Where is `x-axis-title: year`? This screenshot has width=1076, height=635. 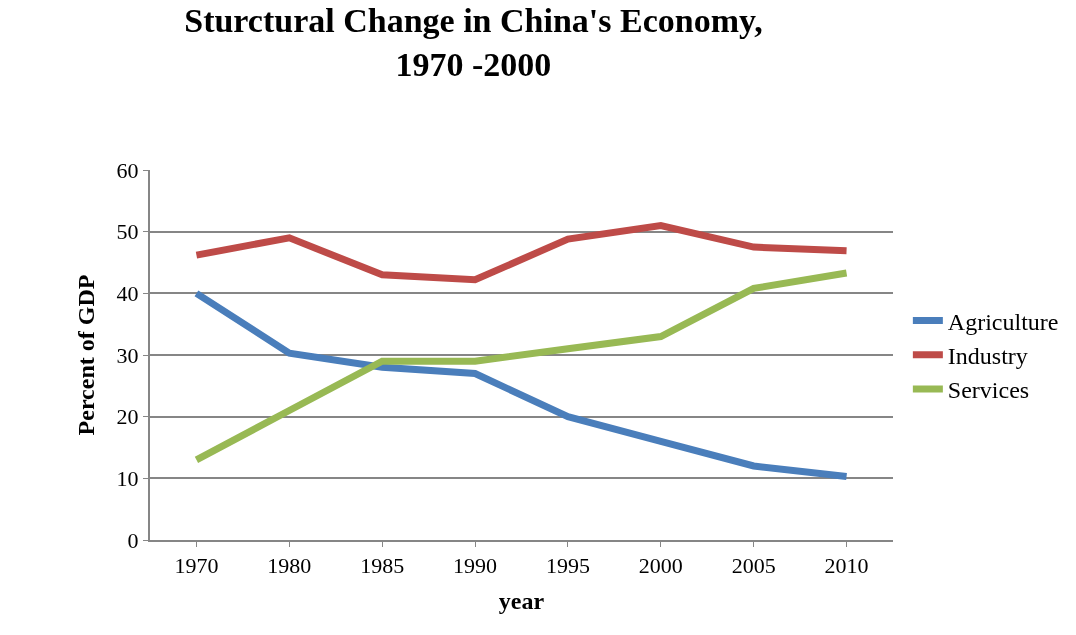 x-axis-title: year is located at coordinates (521, 601).